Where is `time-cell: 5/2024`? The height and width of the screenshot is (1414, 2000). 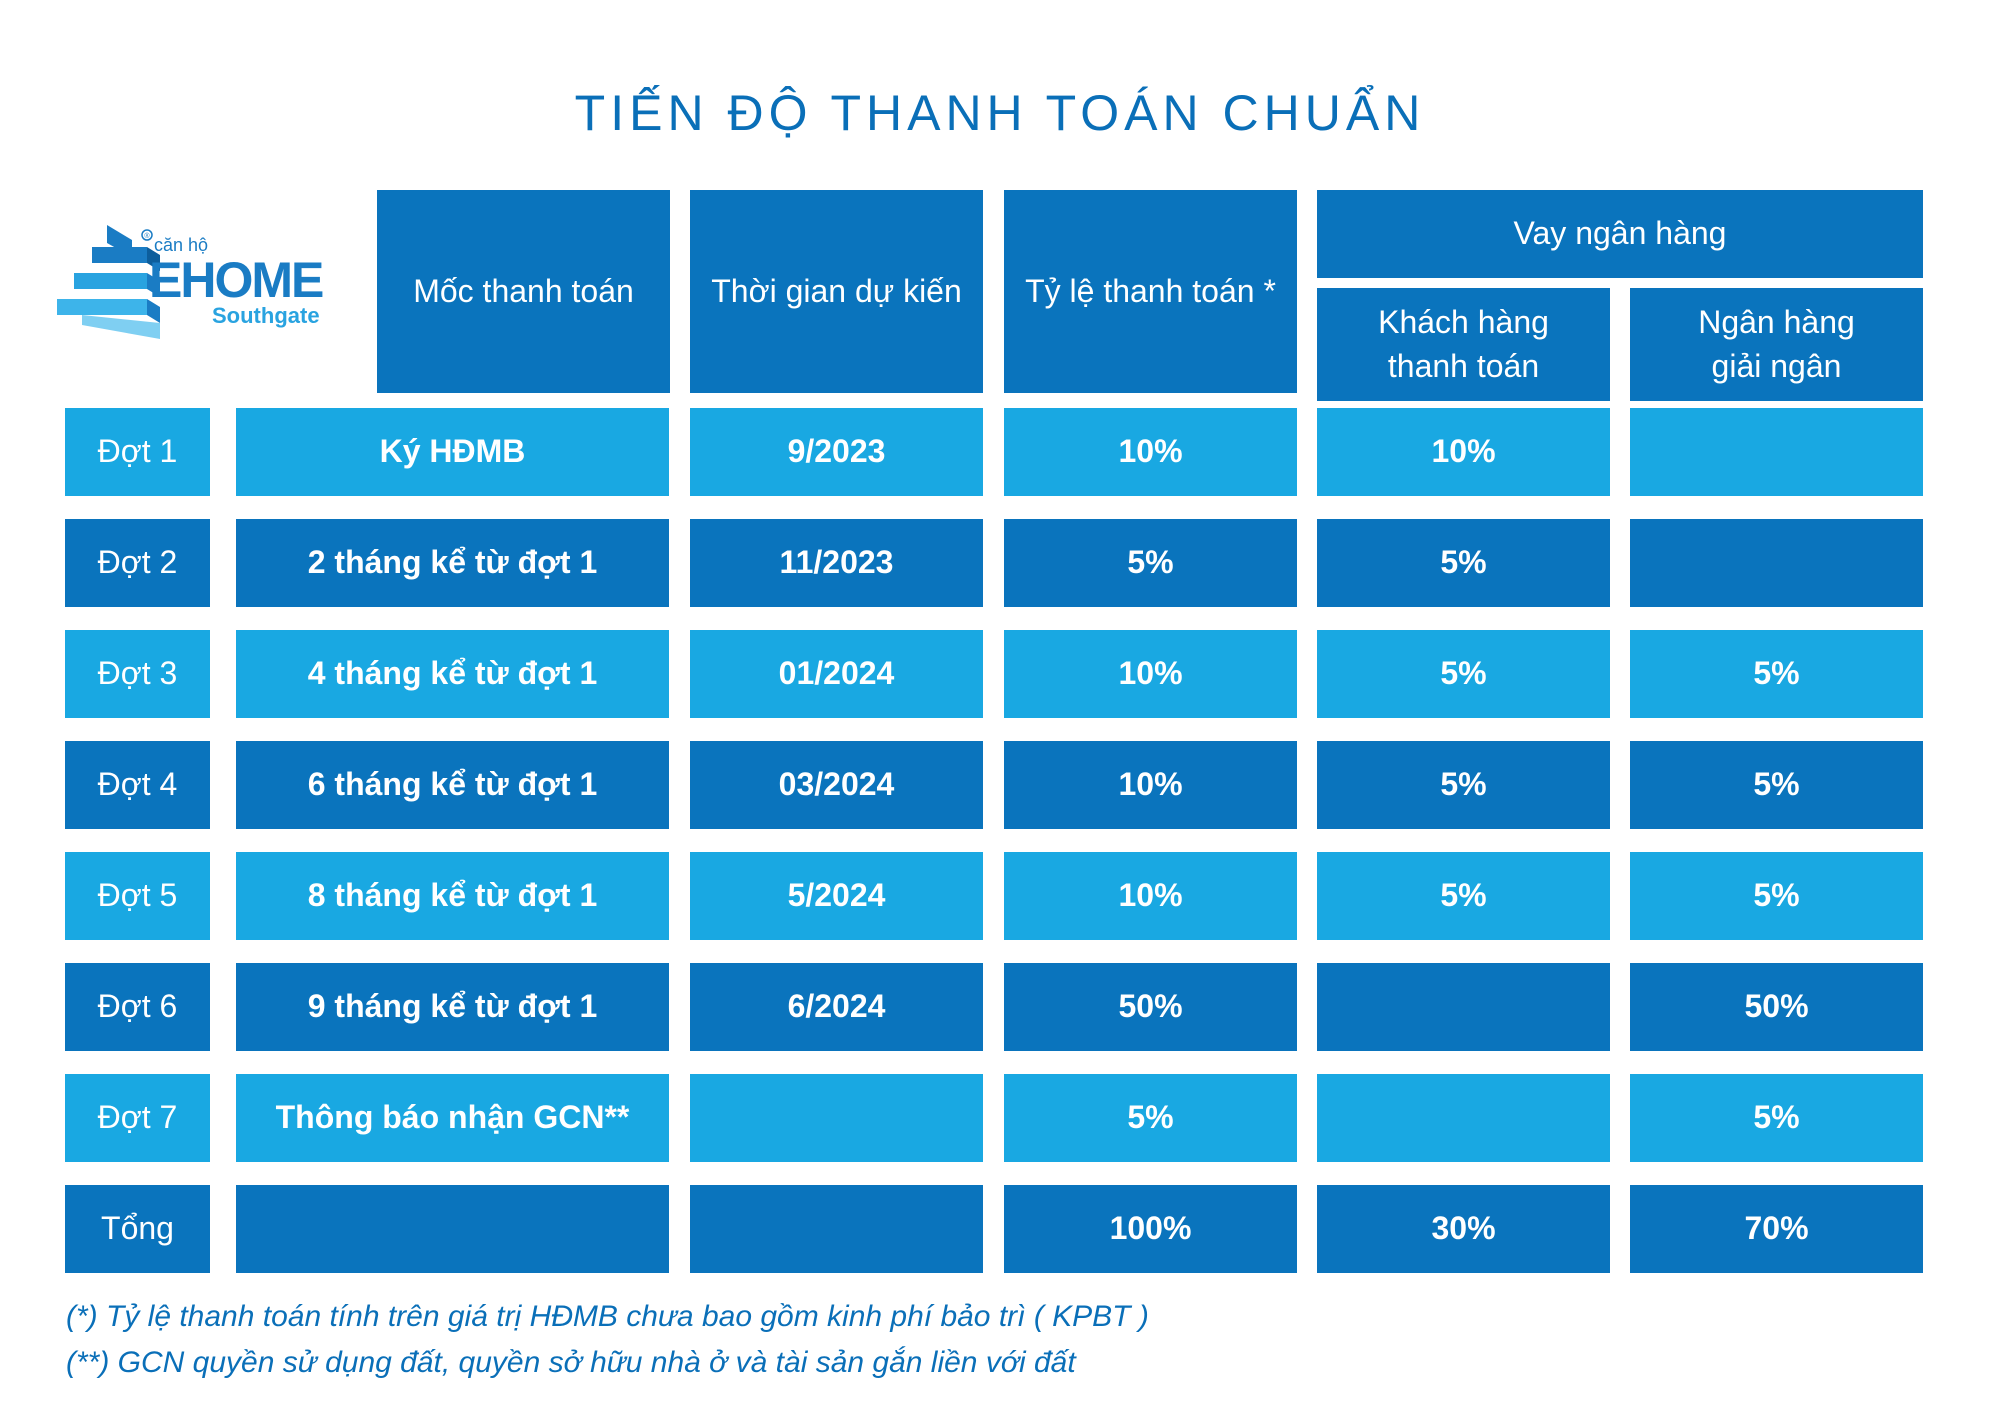 time-cell: 5/2024 is located at coordinates (836, 896).